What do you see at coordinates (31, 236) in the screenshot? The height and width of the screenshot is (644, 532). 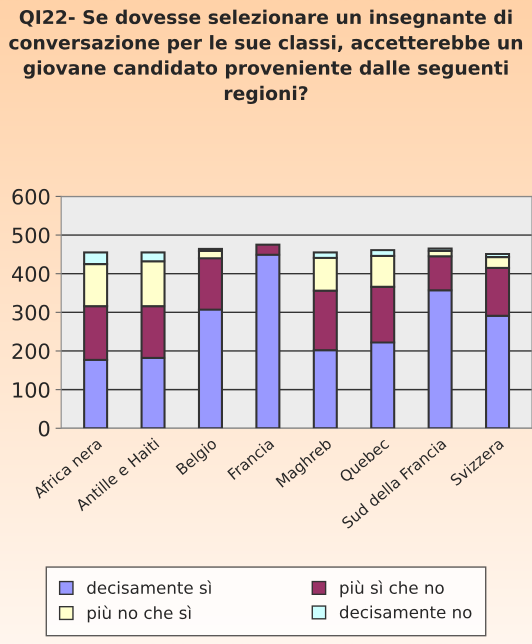 I see `y-tick-label: 500` at bounding box center [31, 236].